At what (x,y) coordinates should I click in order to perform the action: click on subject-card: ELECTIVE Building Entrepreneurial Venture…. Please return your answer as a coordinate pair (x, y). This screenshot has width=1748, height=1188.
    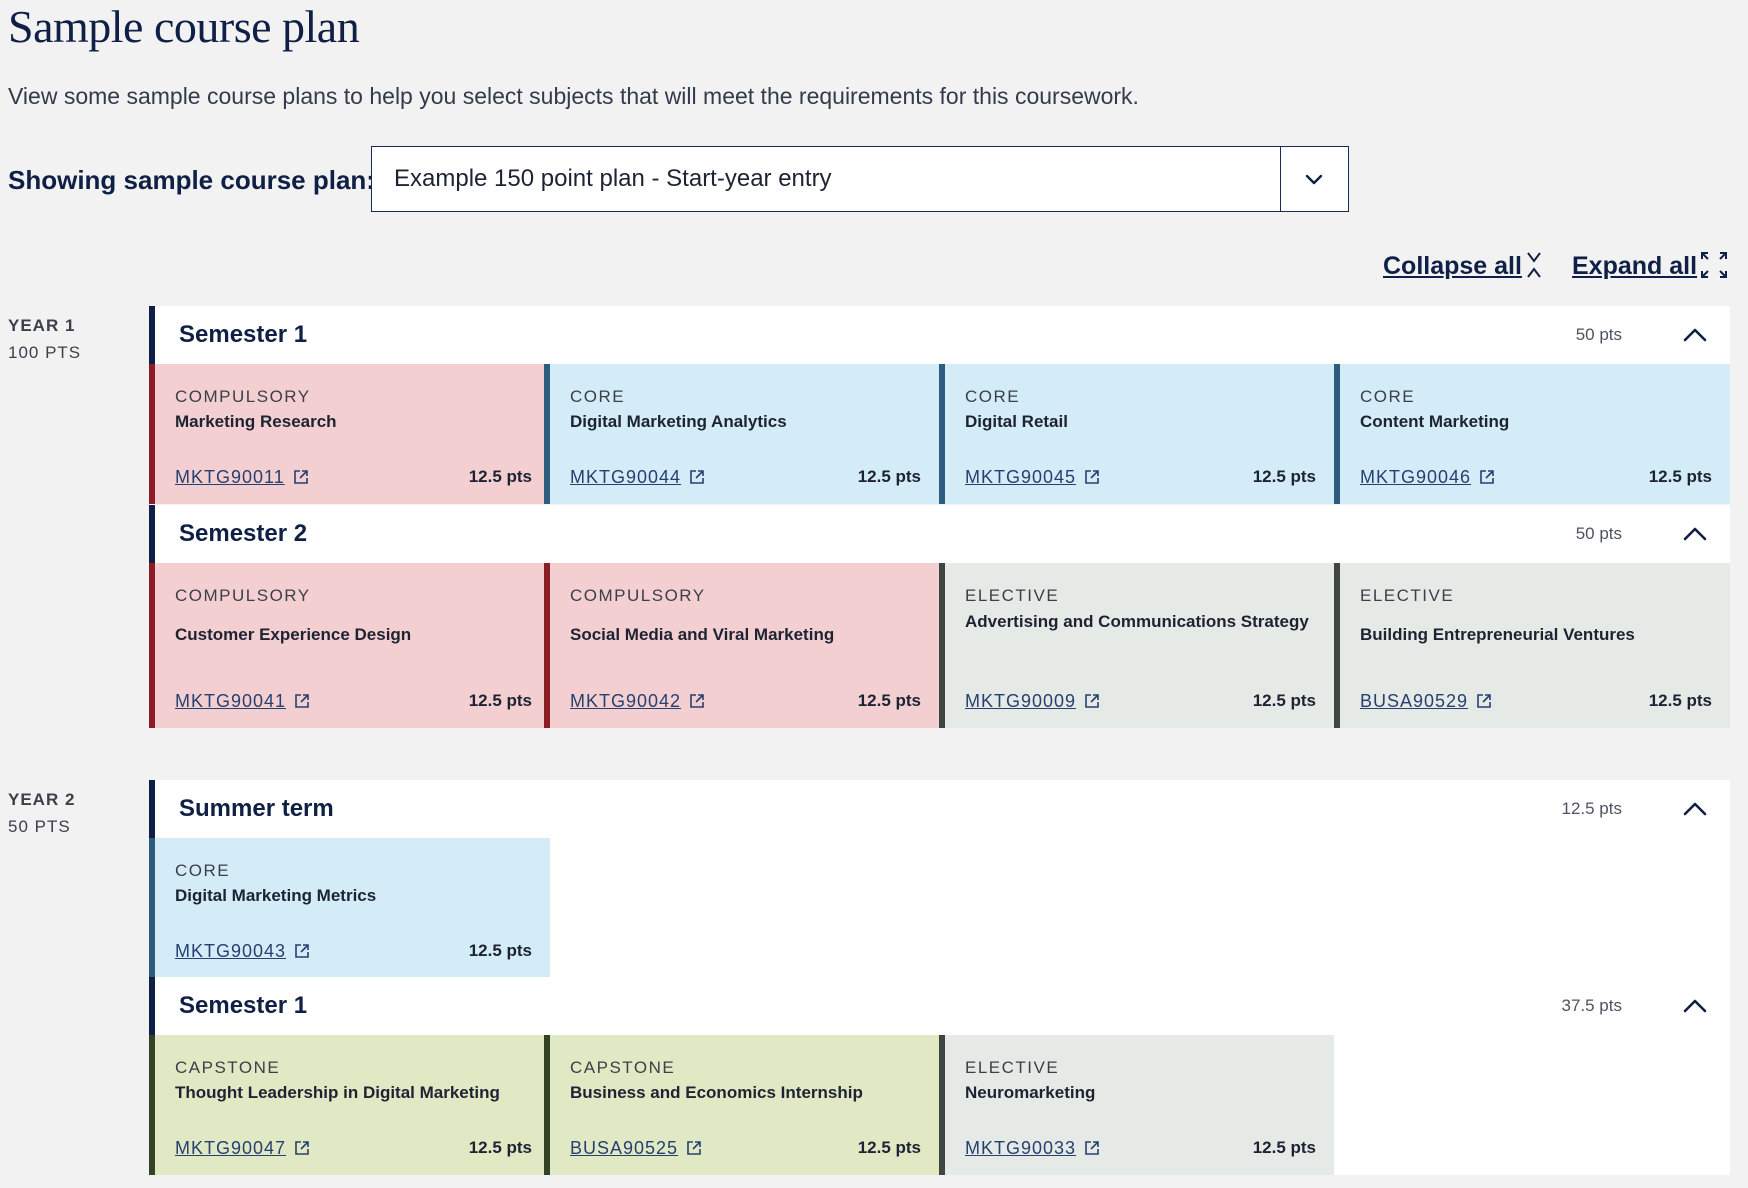
    Looking at the image, I should click on (1532, 645).